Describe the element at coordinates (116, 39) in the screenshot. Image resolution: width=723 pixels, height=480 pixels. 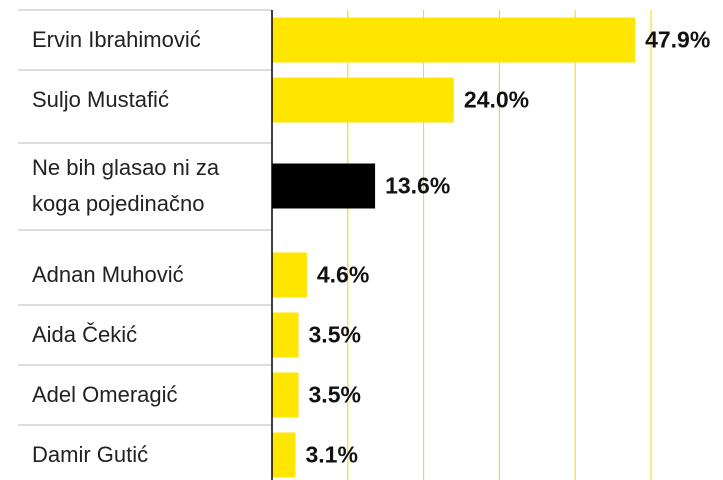
I see `category-label: Ervin Ibrahimović` at that location.